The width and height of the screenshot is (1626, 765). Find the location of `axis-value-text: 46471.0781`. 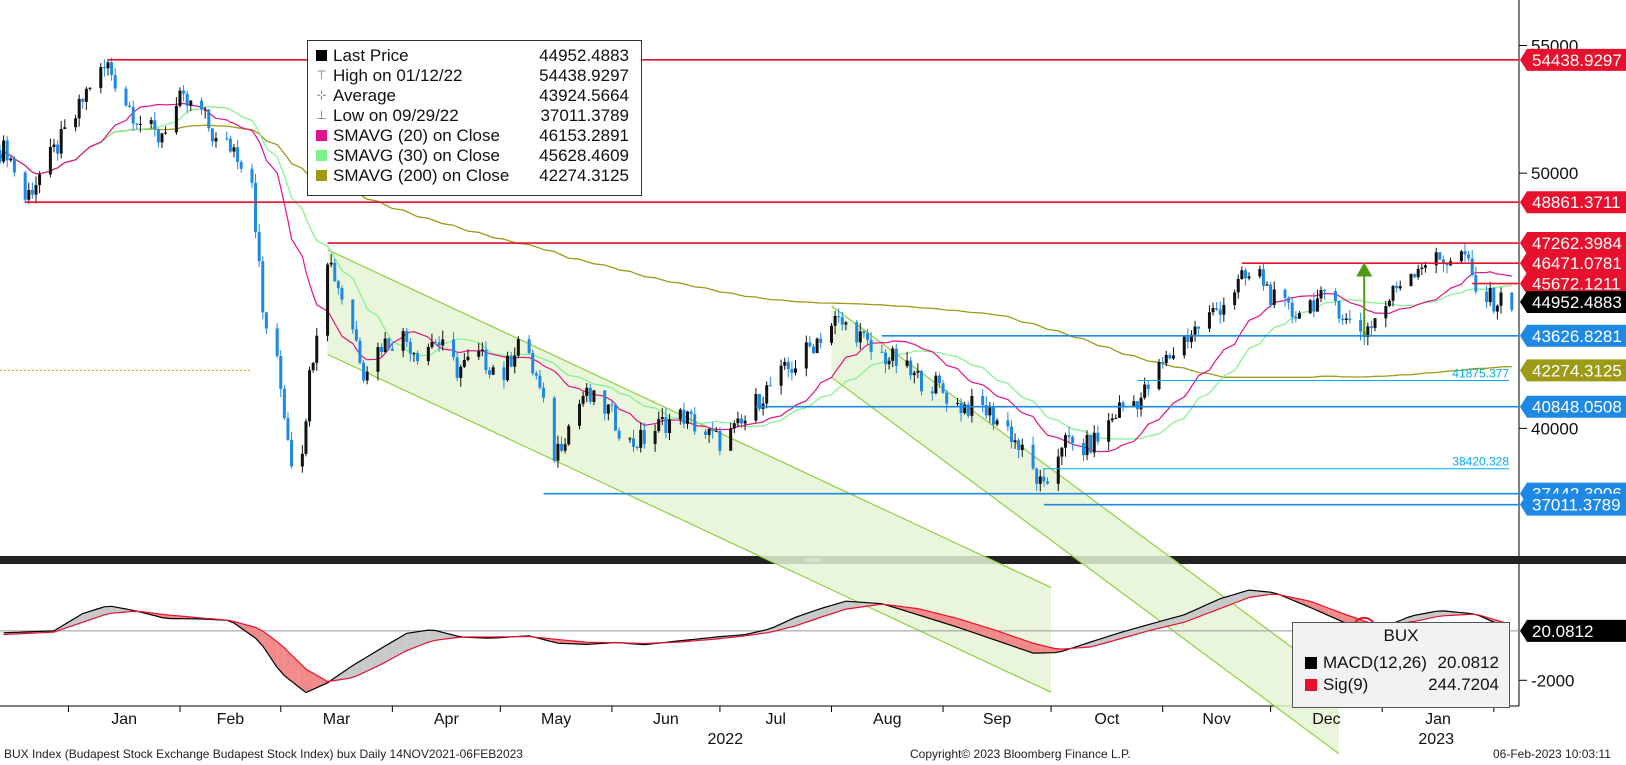

axis-value-text: 46471.0781 is located at coordinates (1577, 263).